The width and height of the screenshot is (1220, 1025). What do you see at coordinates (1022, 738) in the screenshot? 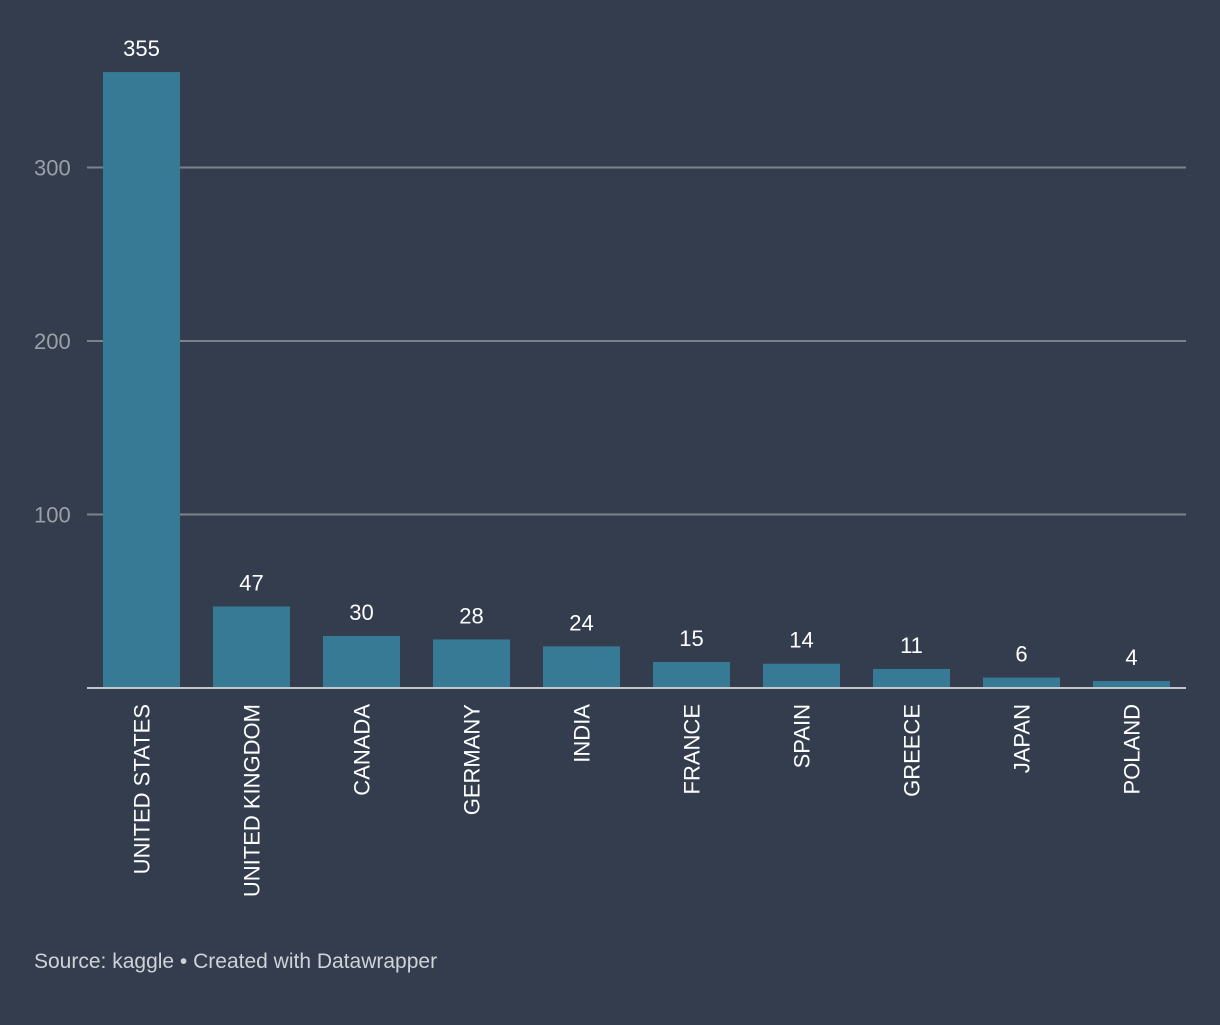
I see `category-label-japan: JAPAN` at bounding box center [1022, 738].